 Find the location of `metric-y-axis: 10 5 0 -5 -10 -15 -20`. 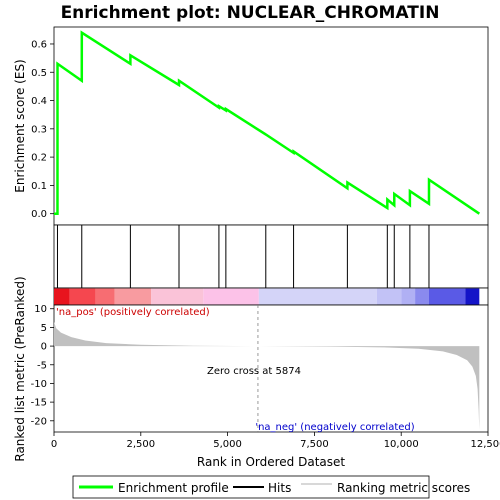

metric-y-axis: 10 5 0 -5 -10 -15 -20 is located at coordinates (42, 365).